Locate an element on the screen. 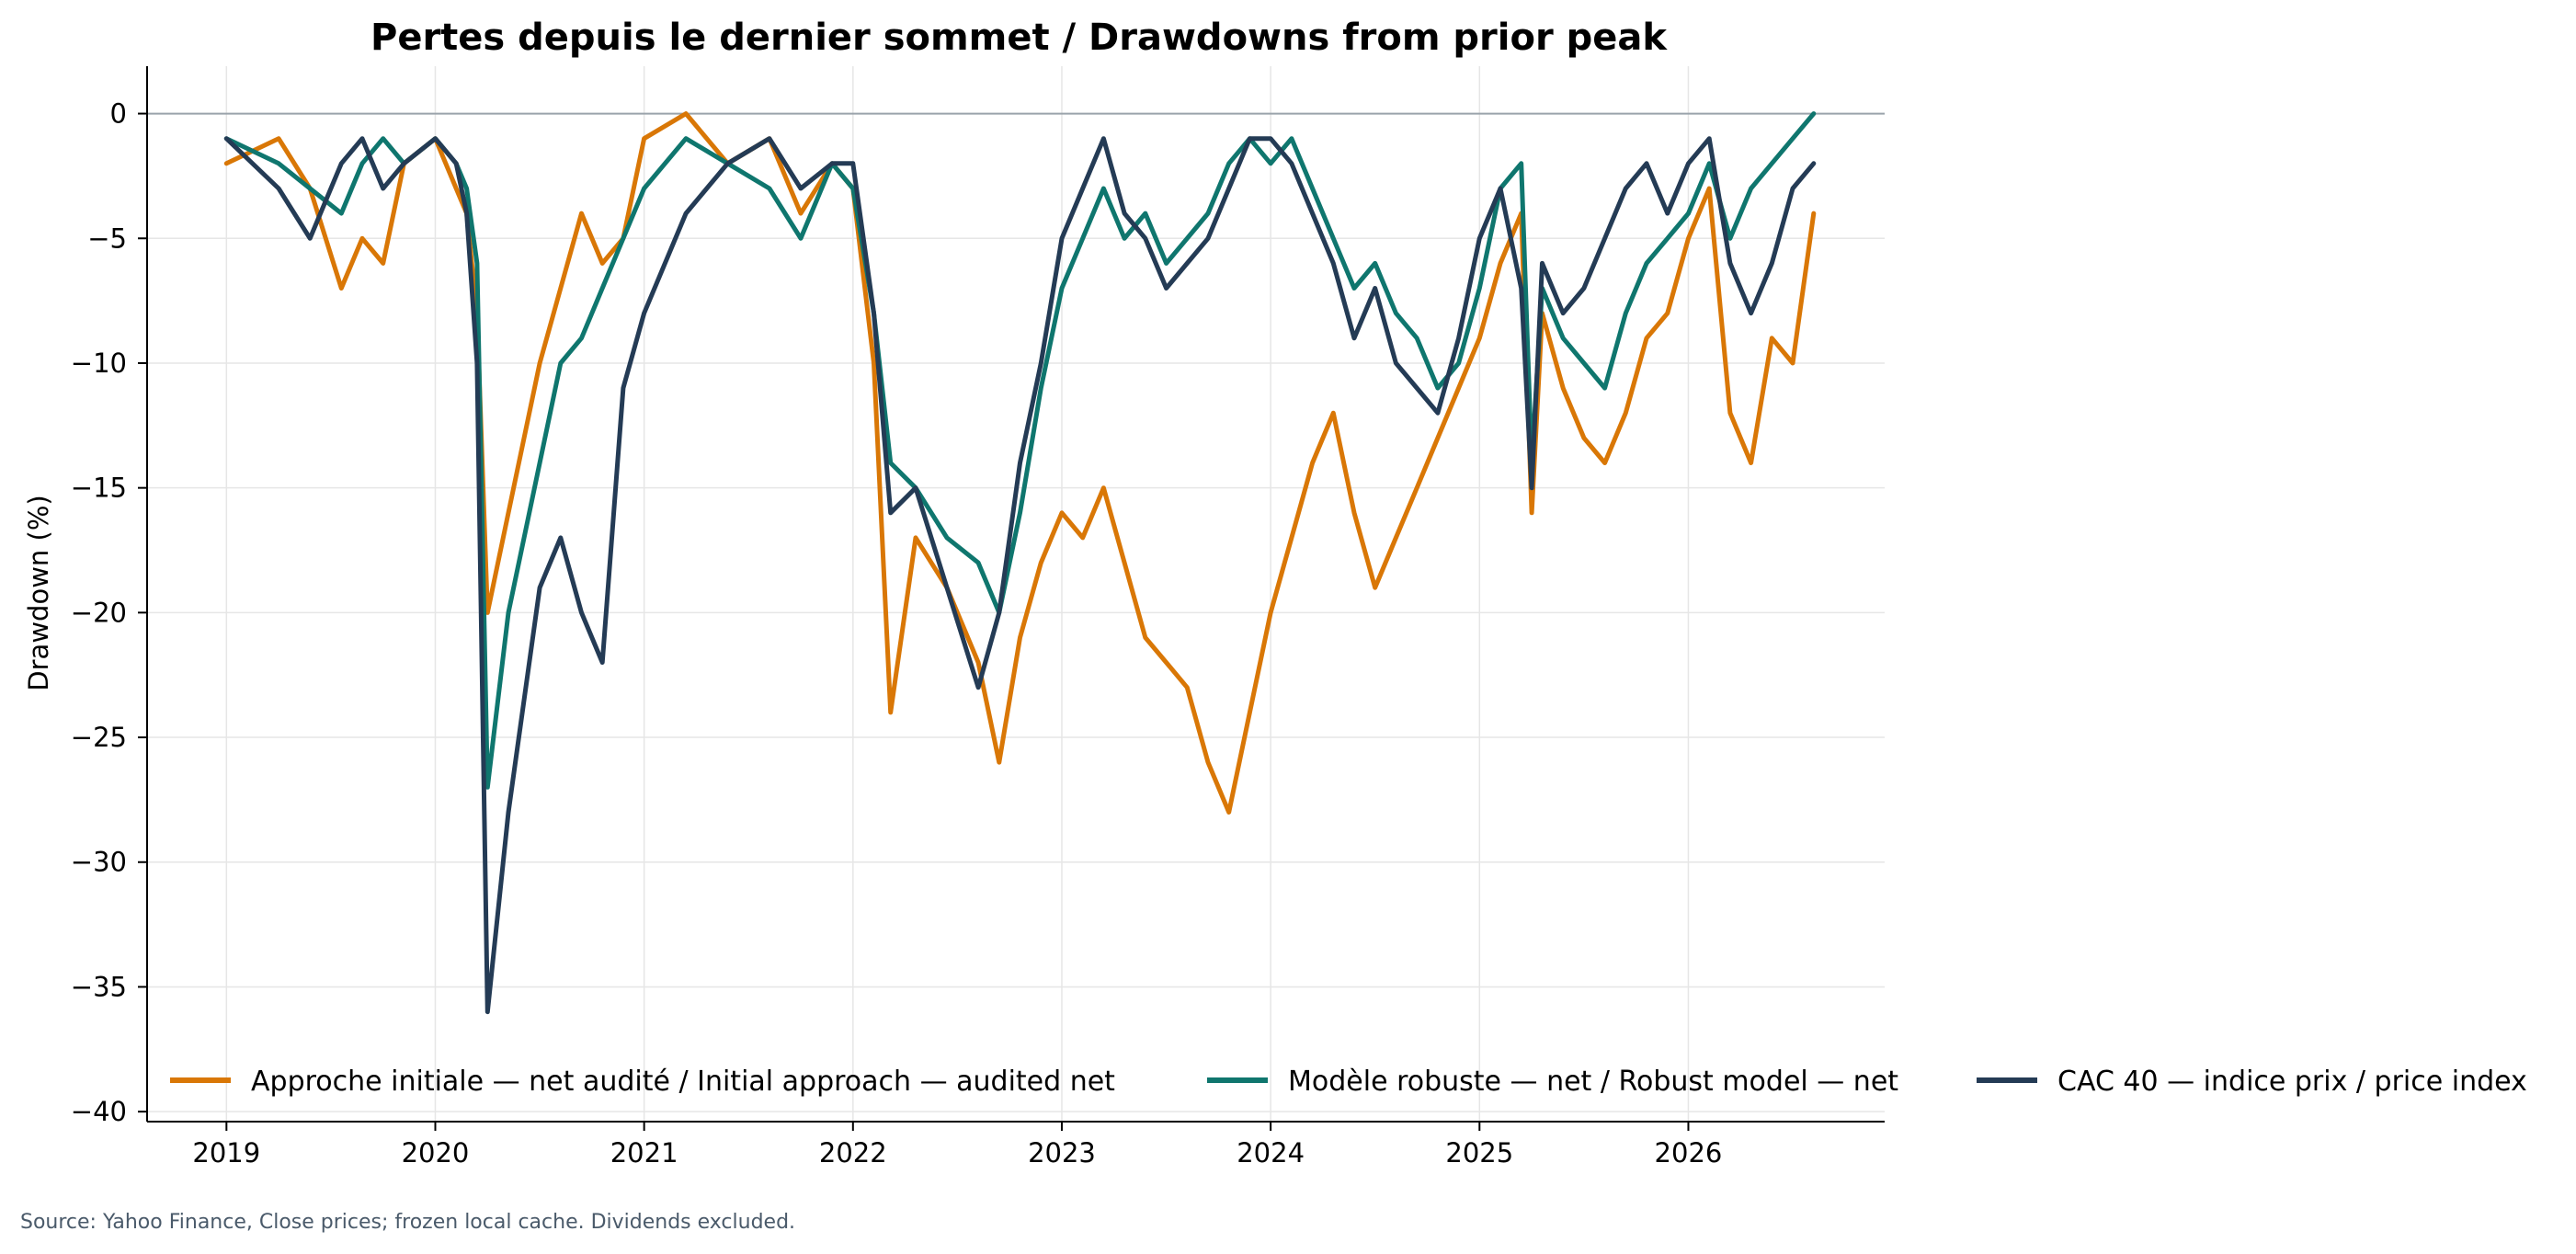 This screenshot has width=2576, height=1254. x-tick-label: 2022 is located at coordinates (853, 1152).